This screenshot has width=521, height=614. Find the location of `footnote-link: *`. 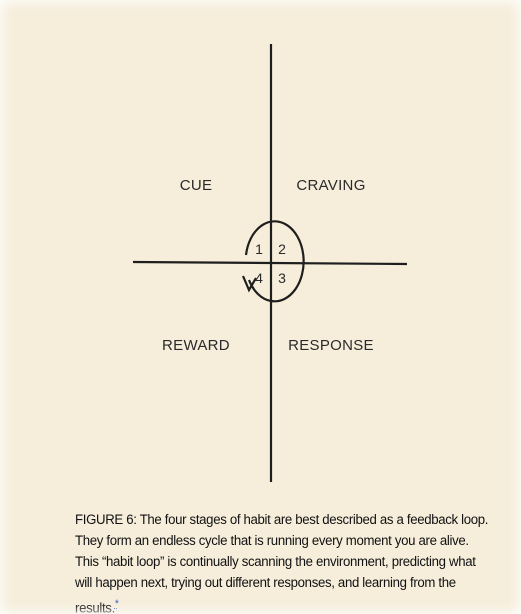

footnote-link: * is located at coordinates (116, 604).